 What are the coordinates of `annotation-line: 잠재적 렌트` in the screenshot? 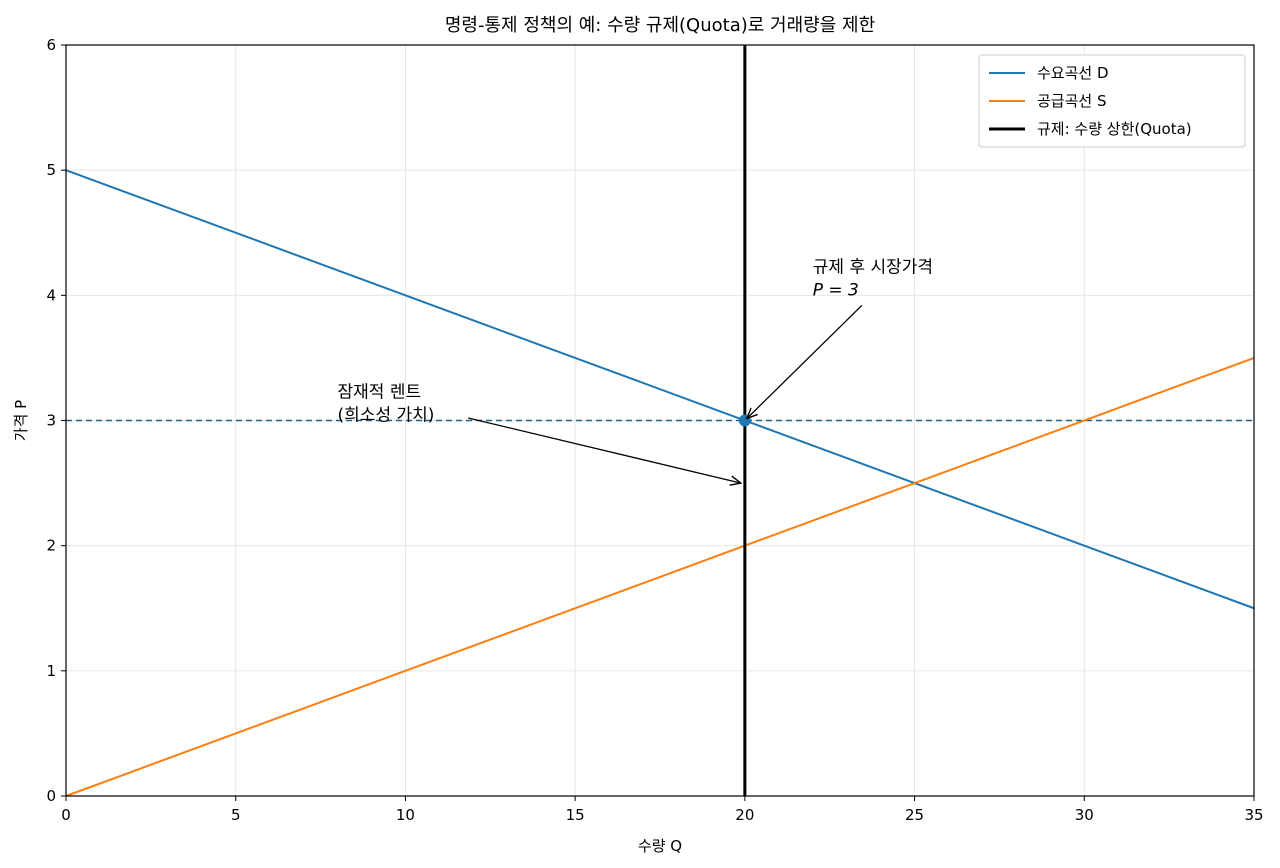 It's located at (380, 393).